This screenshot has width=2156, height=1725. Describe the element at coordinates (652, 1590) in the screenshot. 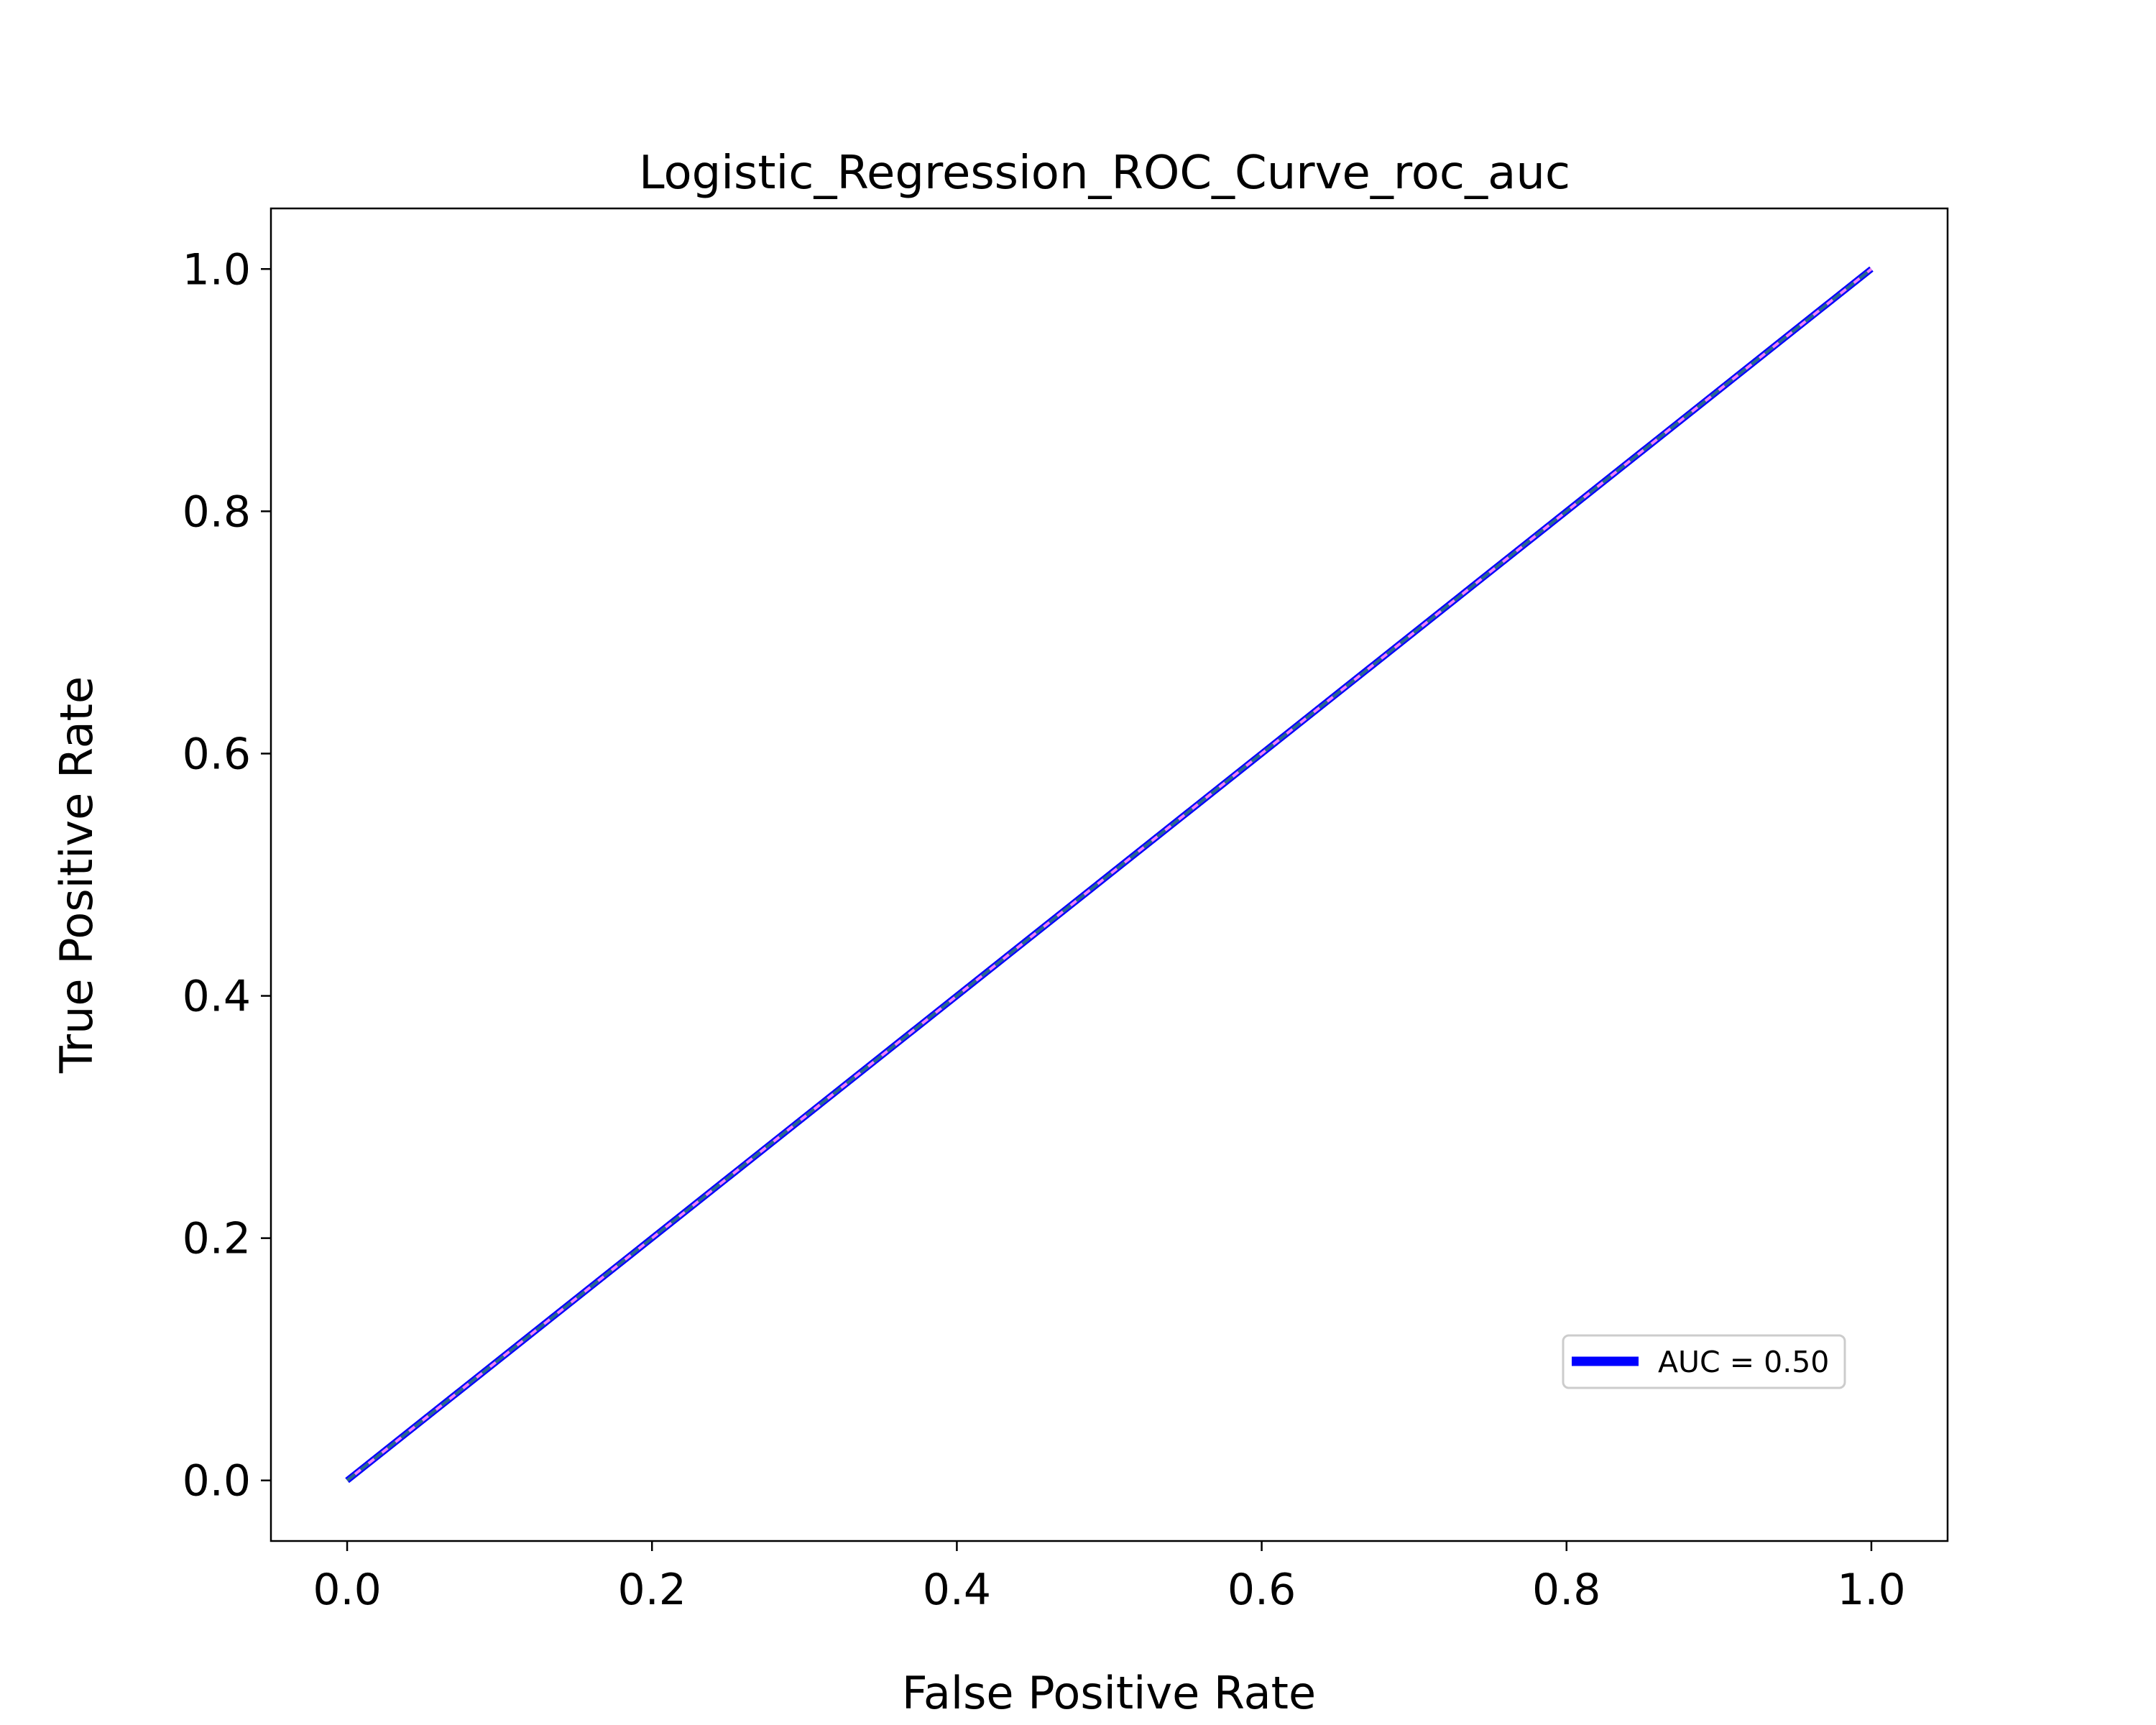

I see `x-tick-label: 0.2` at that location.